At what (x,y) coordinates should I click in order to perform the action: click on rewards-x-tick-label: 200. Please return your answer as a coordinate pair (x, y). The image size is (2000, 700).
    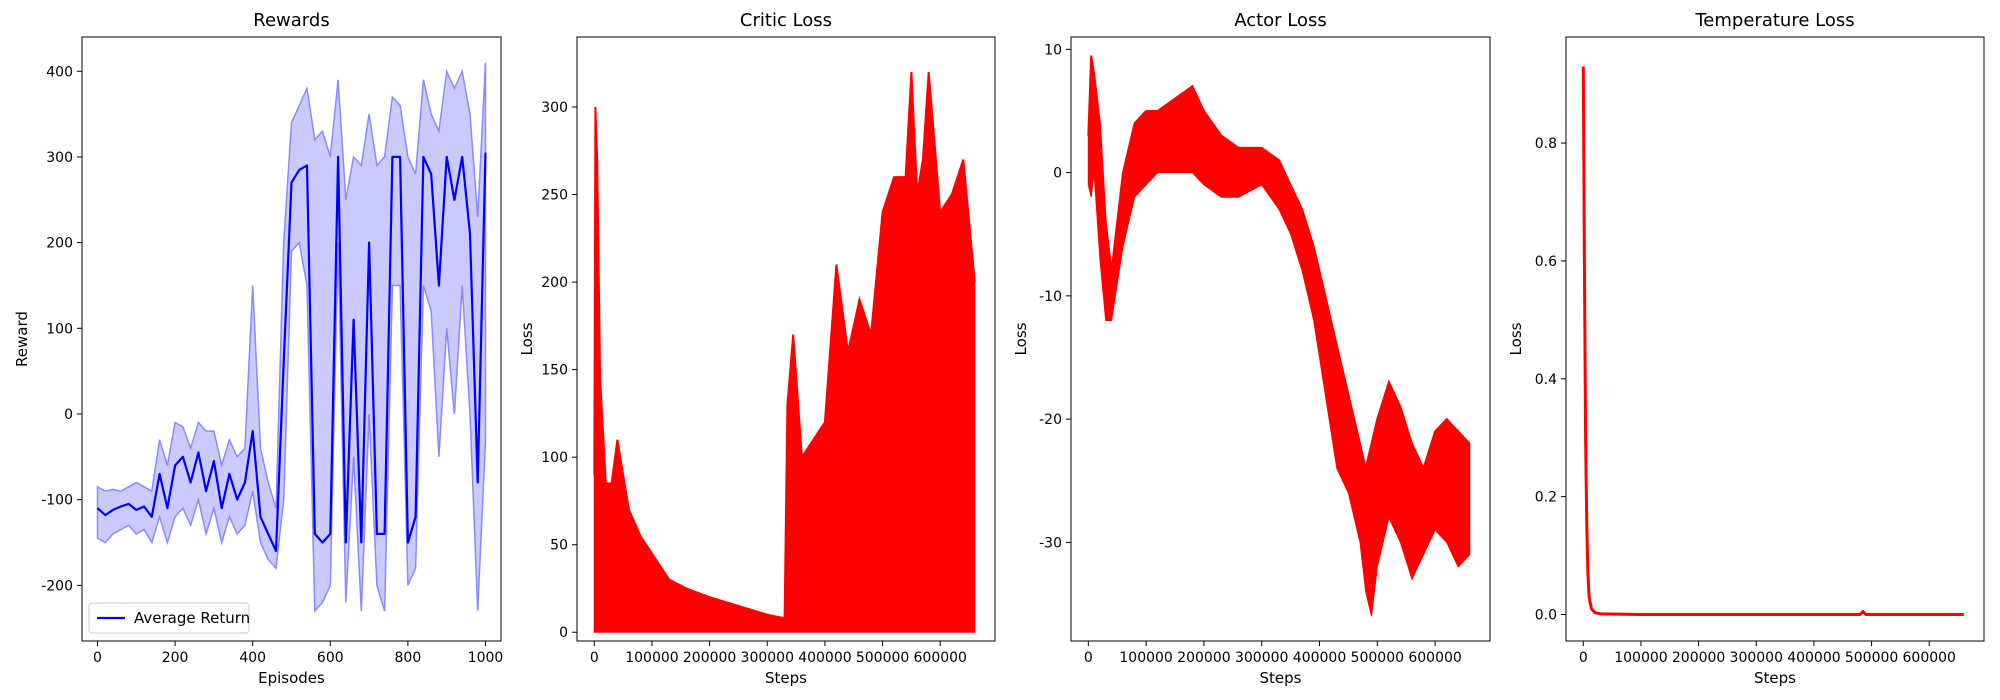
    Looking at the image, I should click on (175, 658).